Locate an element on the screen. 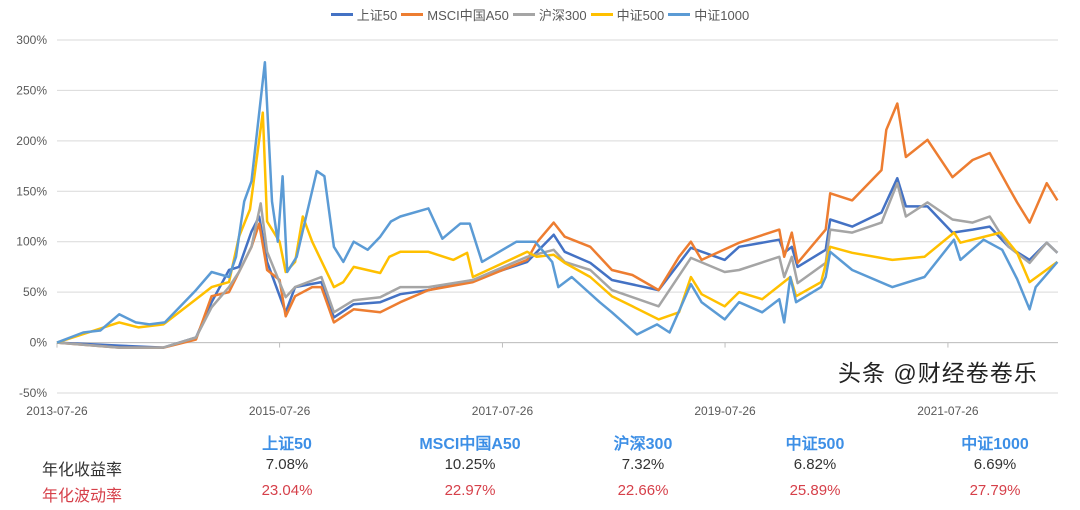 The height and width of the screenshot is (510, 1080). watermark: 头条 @财经卷卷乐 is located at coordinates (938, 373).